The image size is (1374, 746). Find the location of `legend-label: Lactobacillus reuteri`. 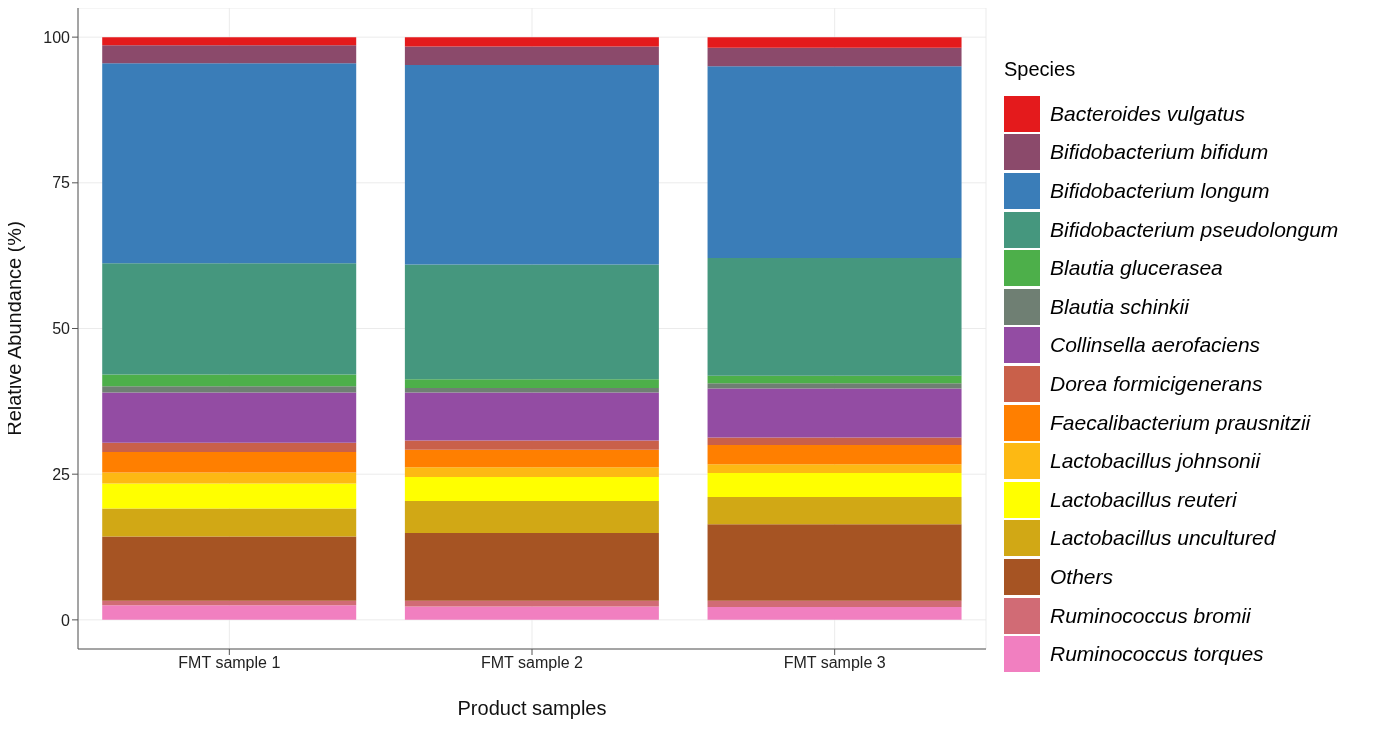

legend-label: Lactobacillus reuteri is located at coordinates (1143, 499).